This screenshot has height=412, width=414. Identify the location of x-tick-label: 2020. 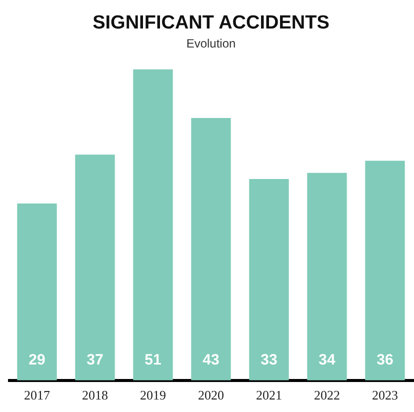
(211, 395).